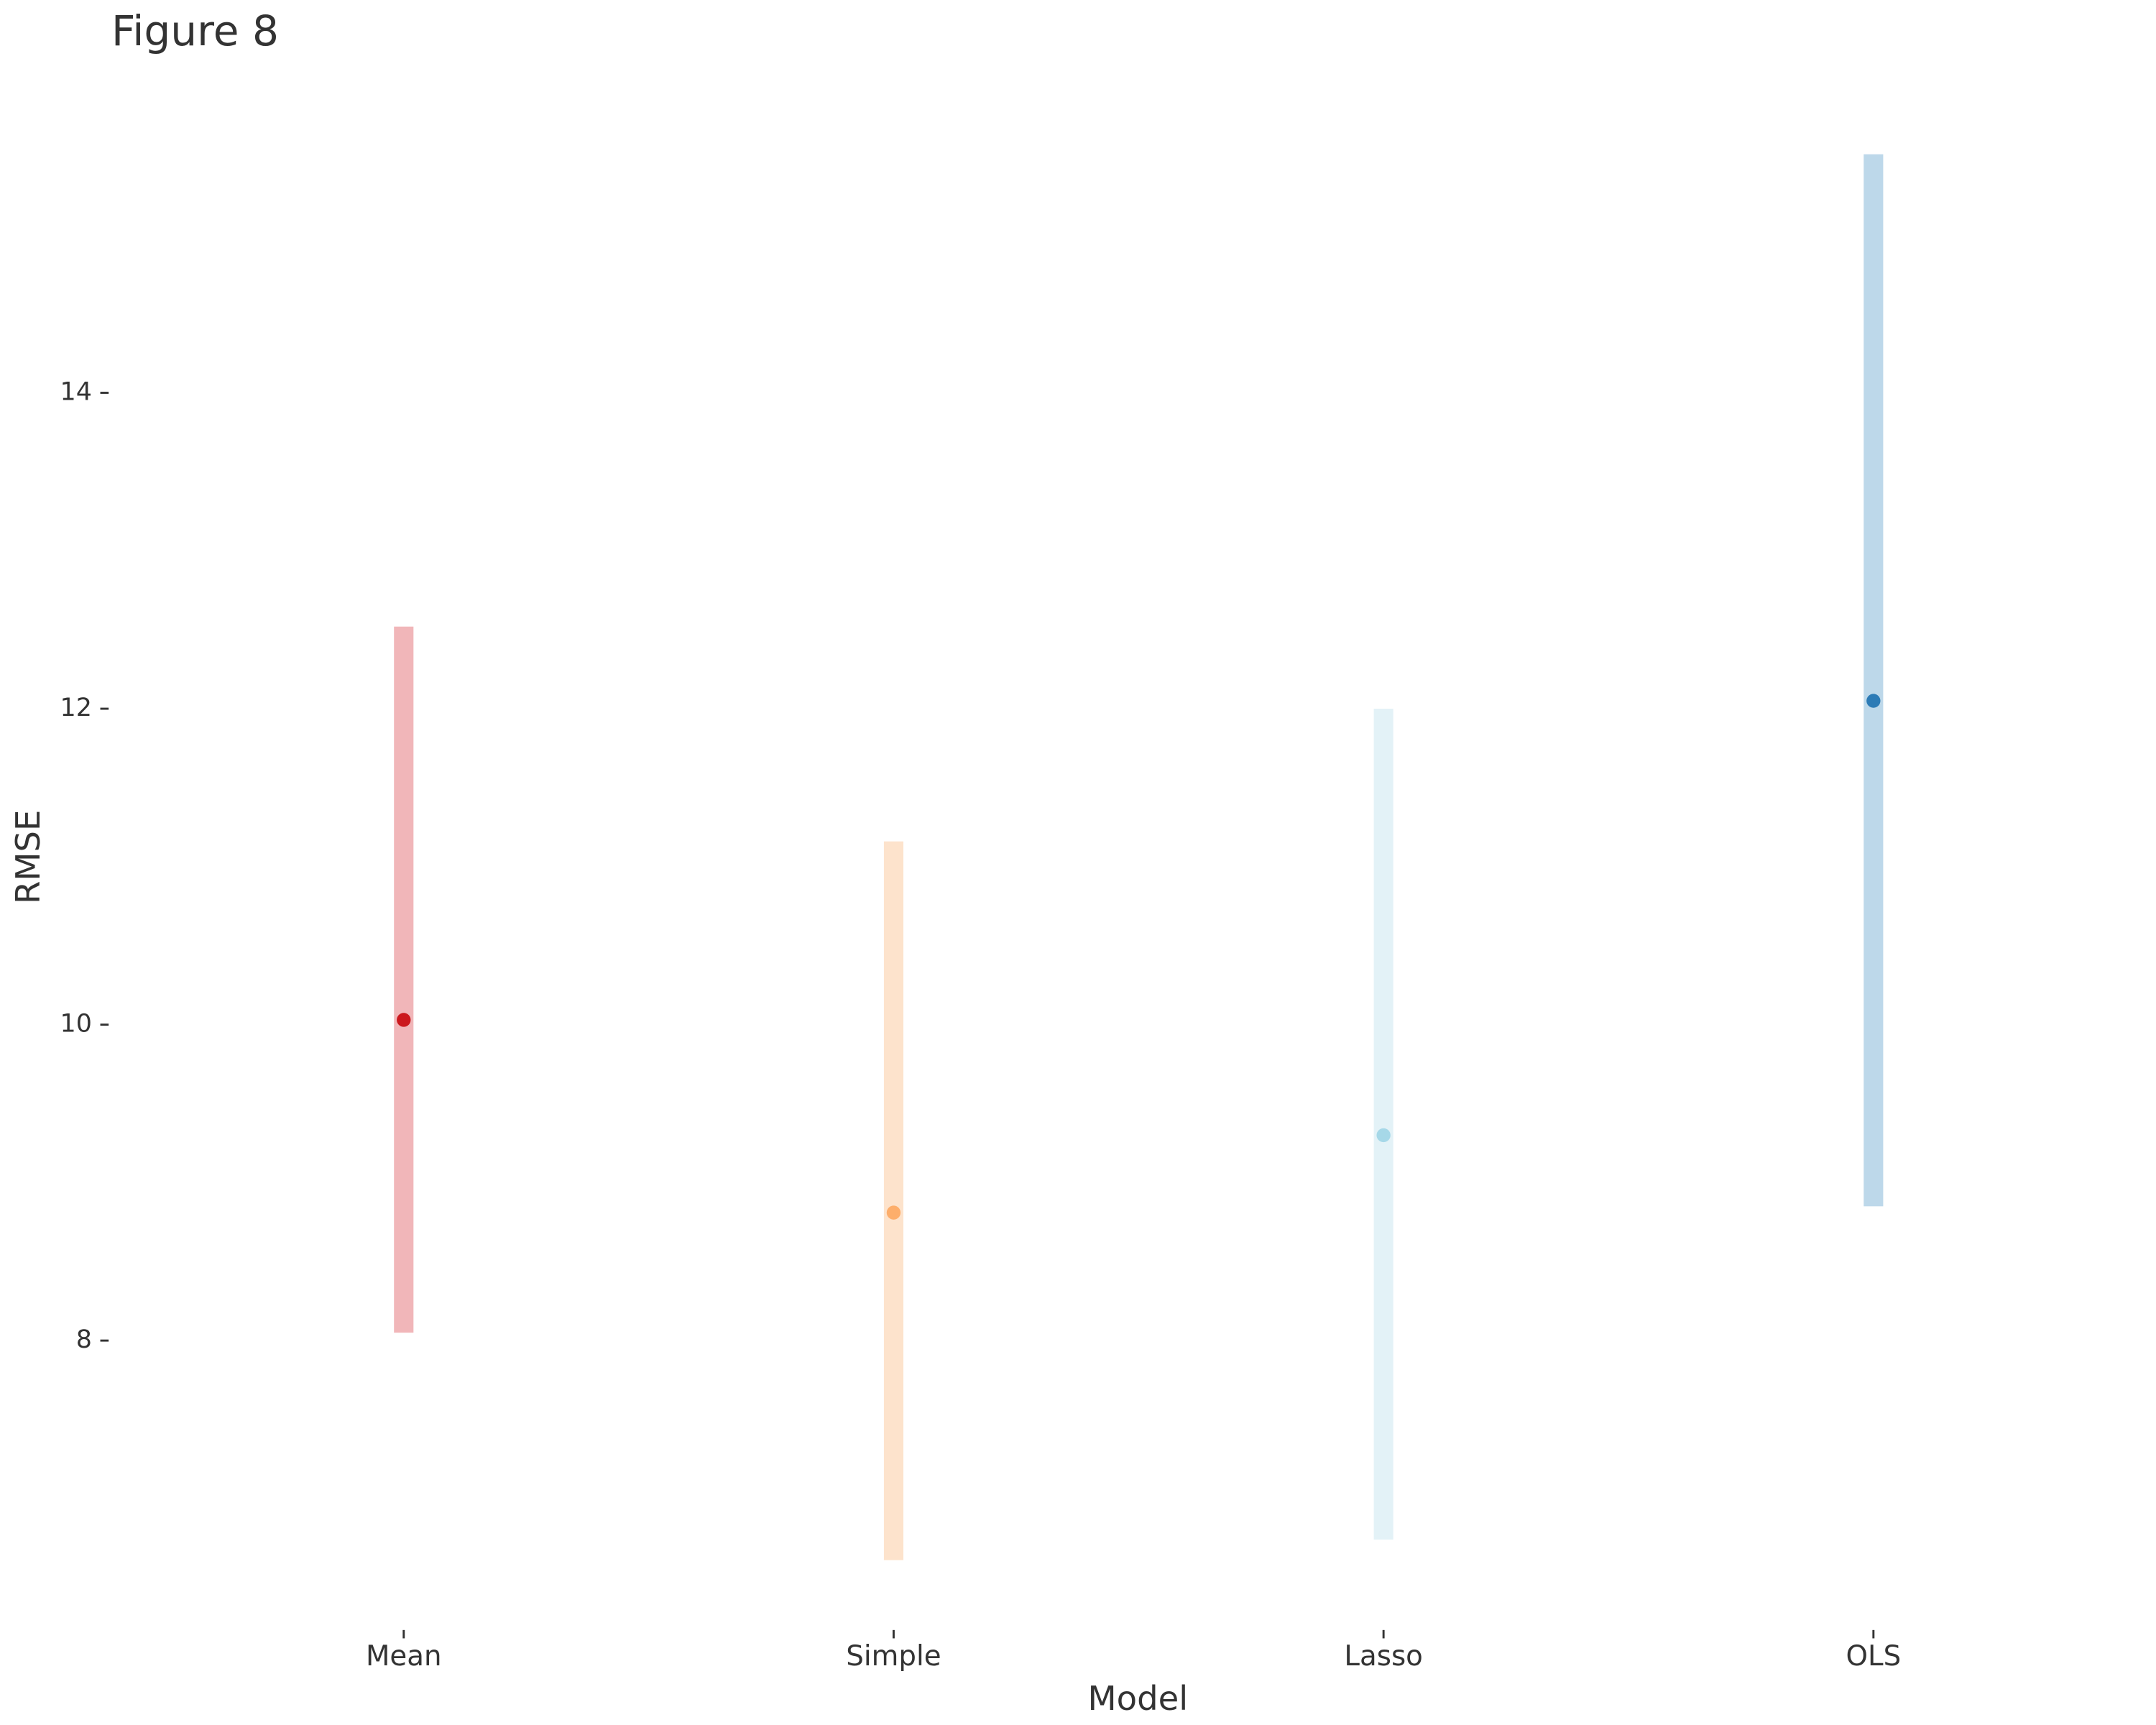 The width and height of the screenshot is (2156, 1725). I want to click on x-tick-label: OLS, so click(1873, 1656).